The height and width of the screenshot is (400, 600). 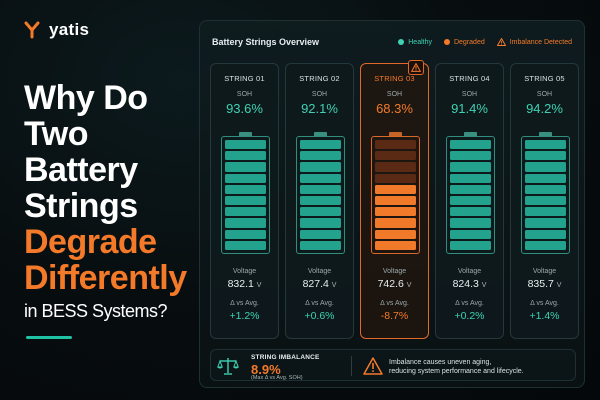 What do you see at coordinates (285, 357) in the screenshot?
I see `imbalance-label: STRING IMBALANCE` at bounding box center [285, 357].